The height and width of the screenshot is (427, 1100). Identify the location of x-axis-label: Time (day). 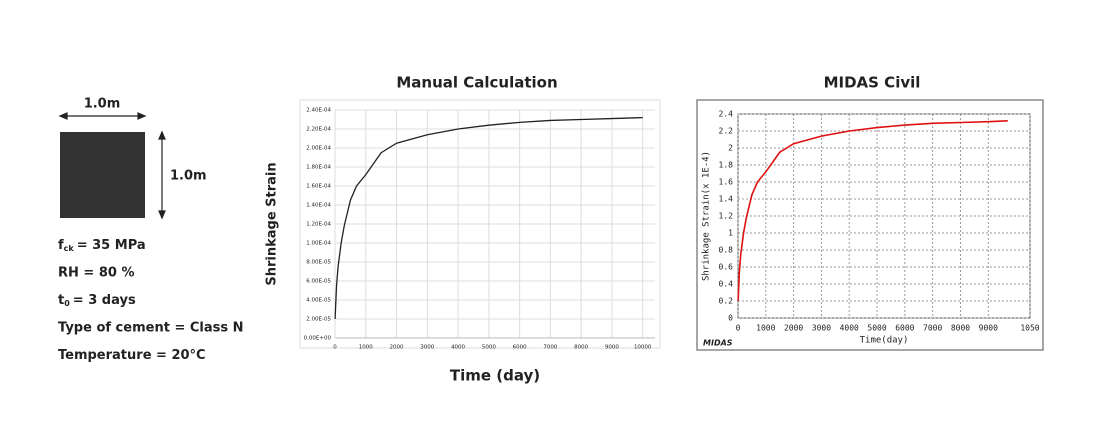
(495, 376).